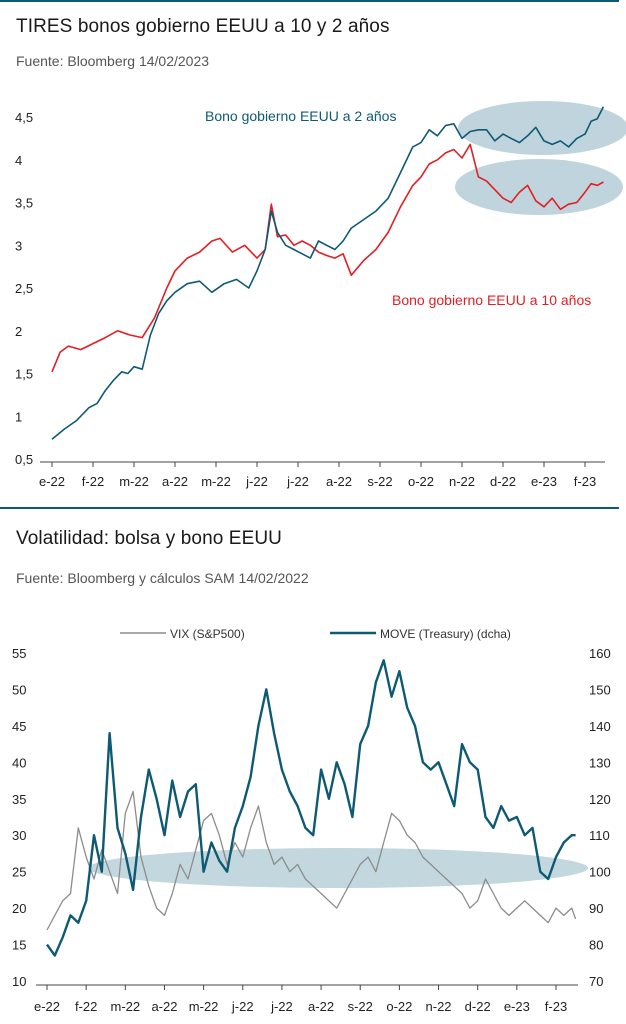 Image resolution: width=626 pixels, height=1024 pixels. I want to click on y-tick-label: 1, so click(18, 416).